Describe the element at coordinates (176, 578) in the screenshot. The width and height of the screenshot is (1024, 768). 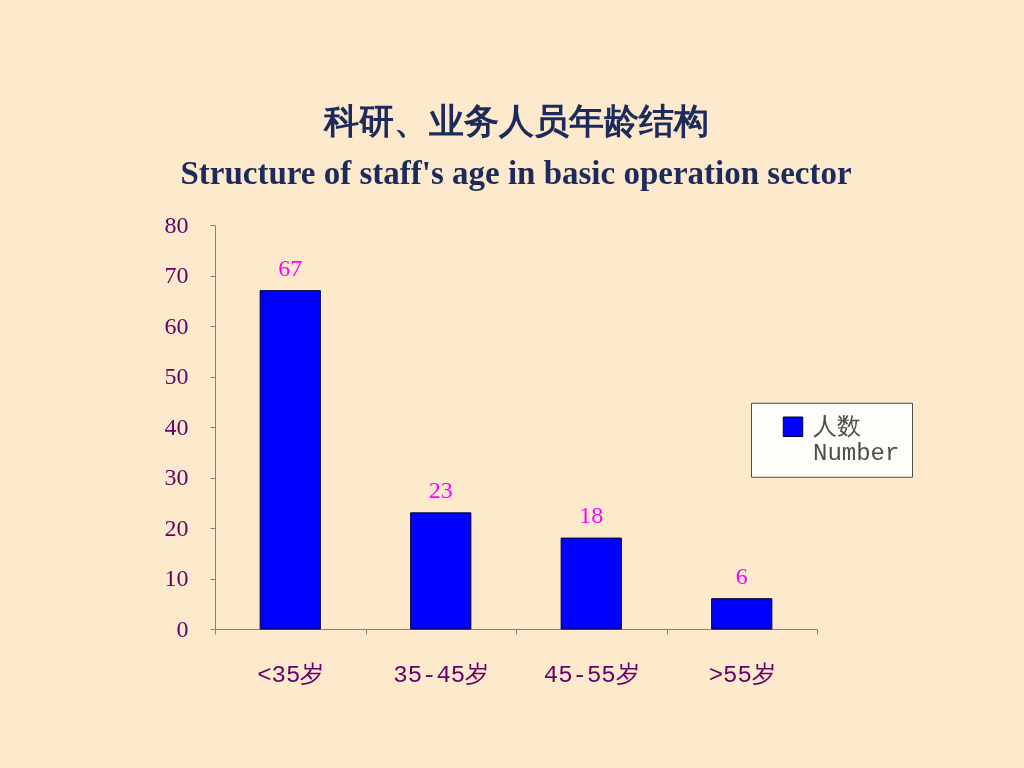
I see `y-tick-label: 10` at that location.